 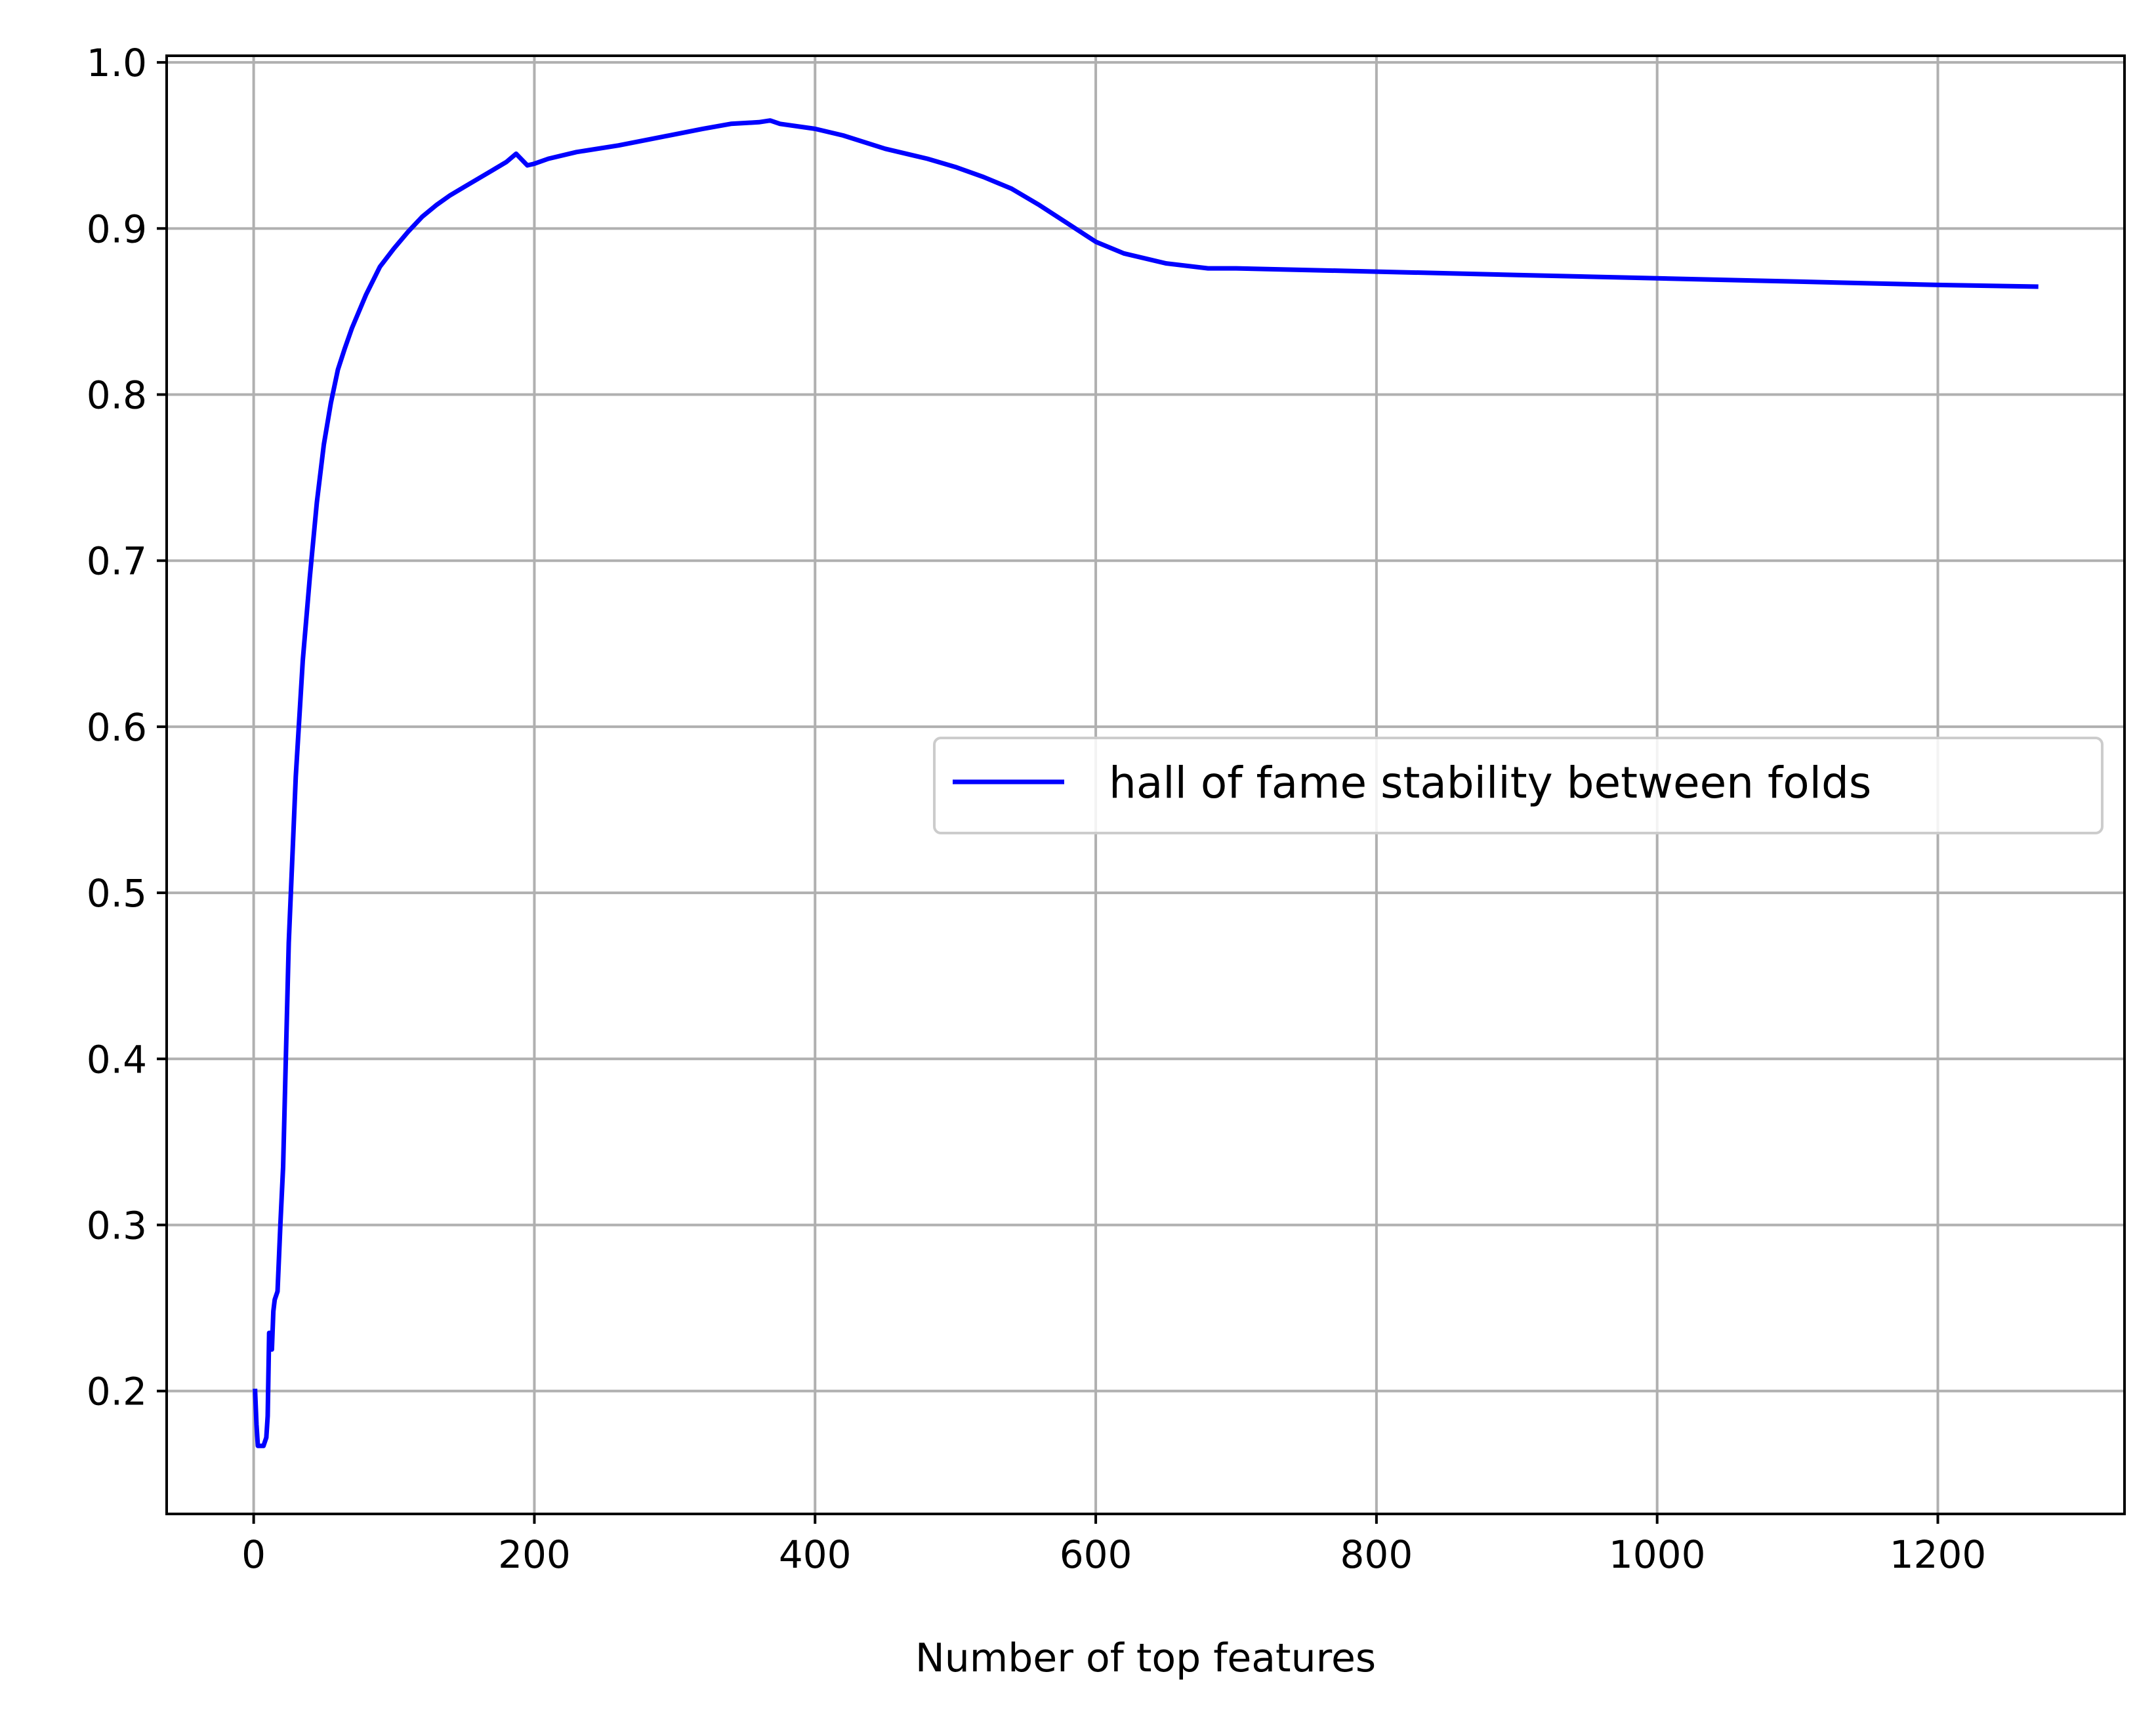 What do you see at coordinates (117, 1225) in the screenshot?
I see `y-tick-label: 0.3` at bounding box center [117, 1225].